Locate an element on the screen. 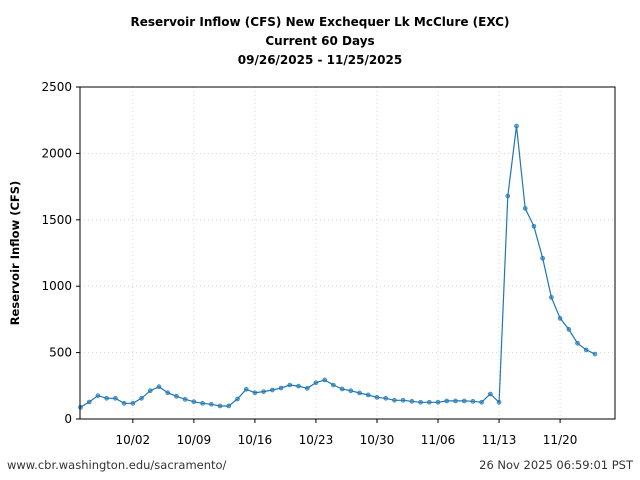  y-tick-label: 500 is located at coordinates (60, 353).